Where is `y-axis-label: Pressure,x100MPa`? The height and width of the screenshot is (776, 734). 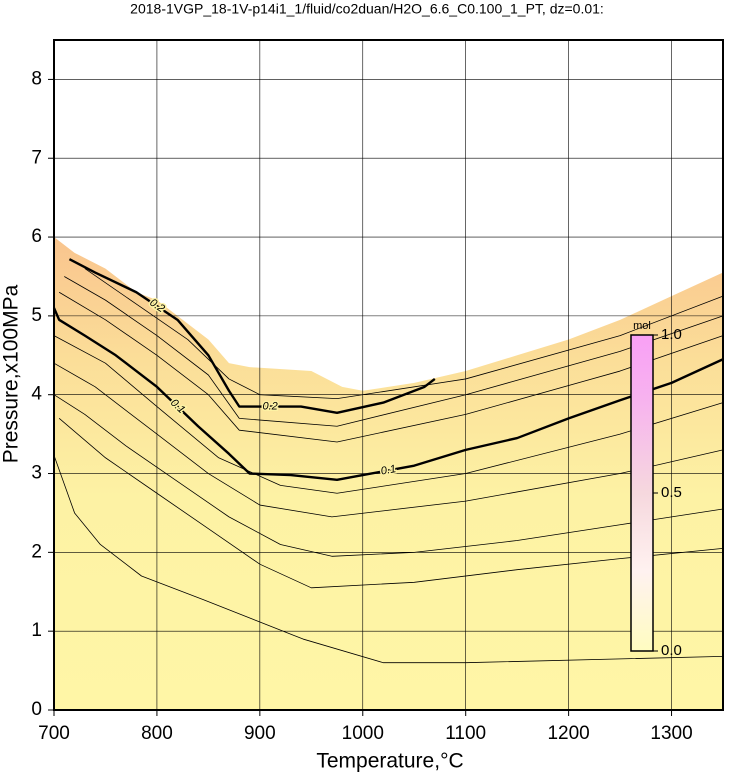 y-axis-label: Pressure,x100MPa is located at coordinates (11, 373).